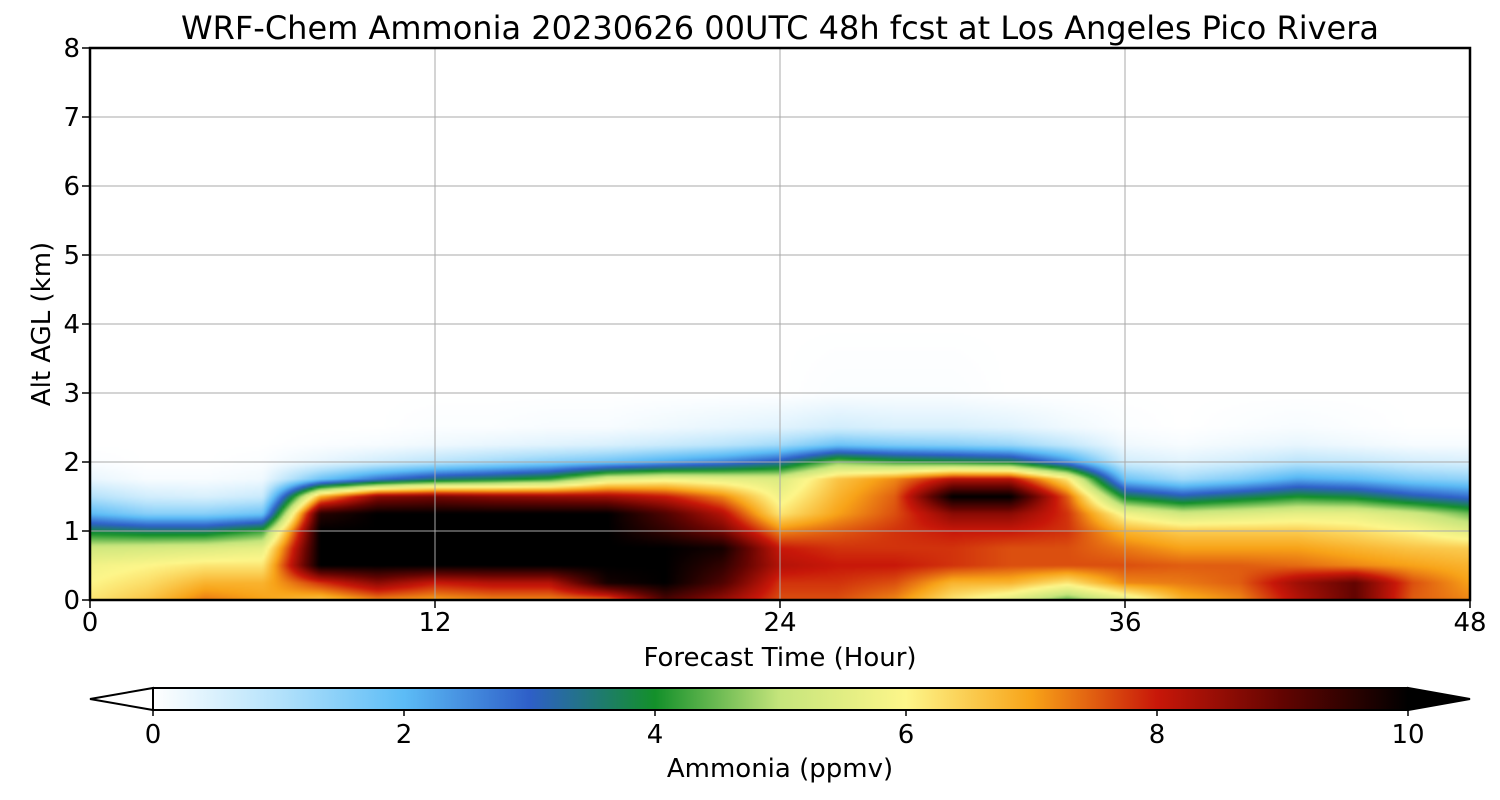  Describe the element at coordinates (71, 187) in the screenshot. I see `y-tick-label: 6` at that location.